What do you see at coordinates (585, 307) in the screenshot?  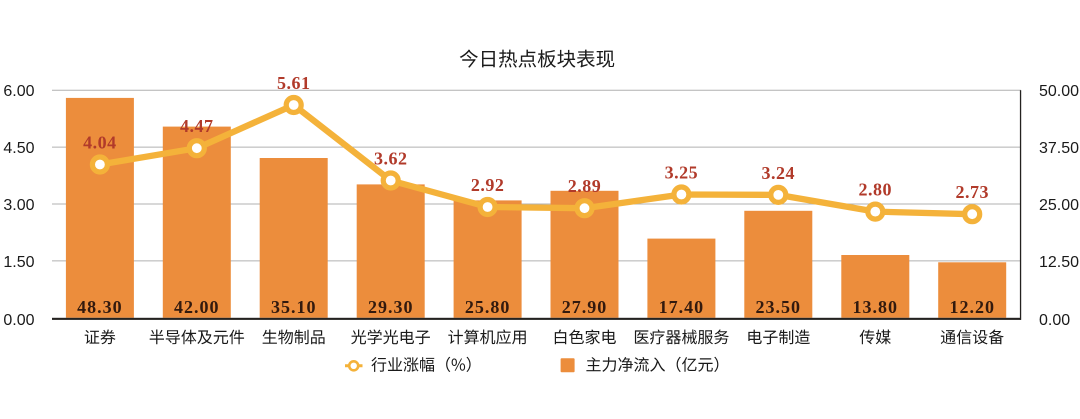 I see `svg-text: 27.90` at bounding box center [585, 307].